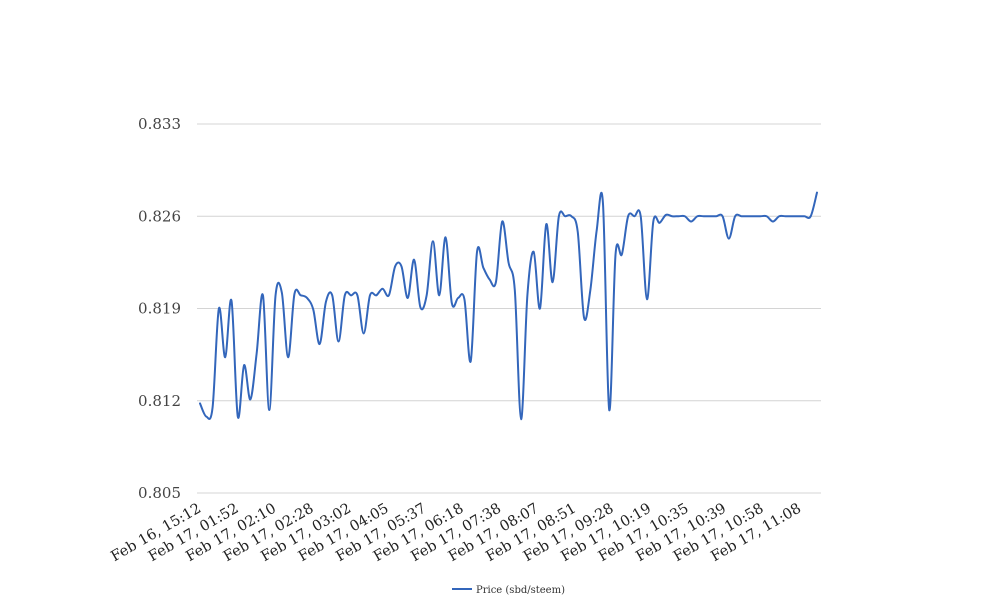  I want to click on y-tick-label: 0.812, so click(159, 401).